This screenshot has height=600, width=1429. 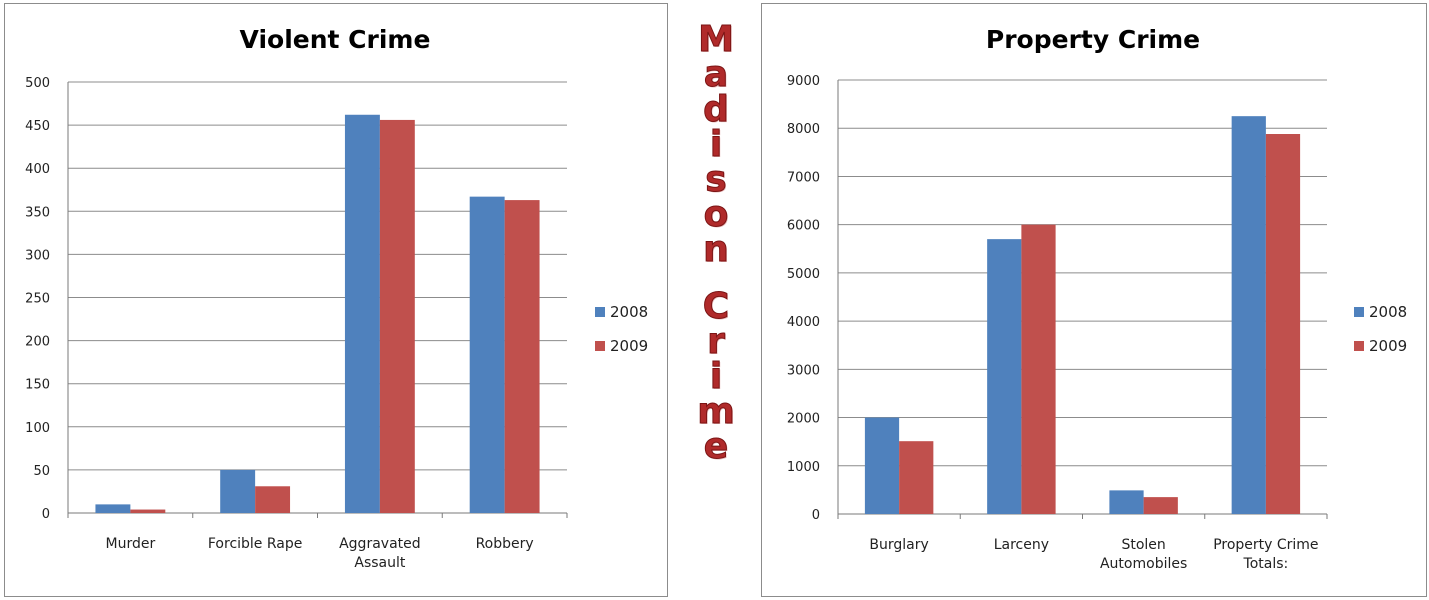 What do you see at coordinates (380, 544) in the screenshot?
I see `x-category-label: Aggravated` at bounding box center [380, 544].